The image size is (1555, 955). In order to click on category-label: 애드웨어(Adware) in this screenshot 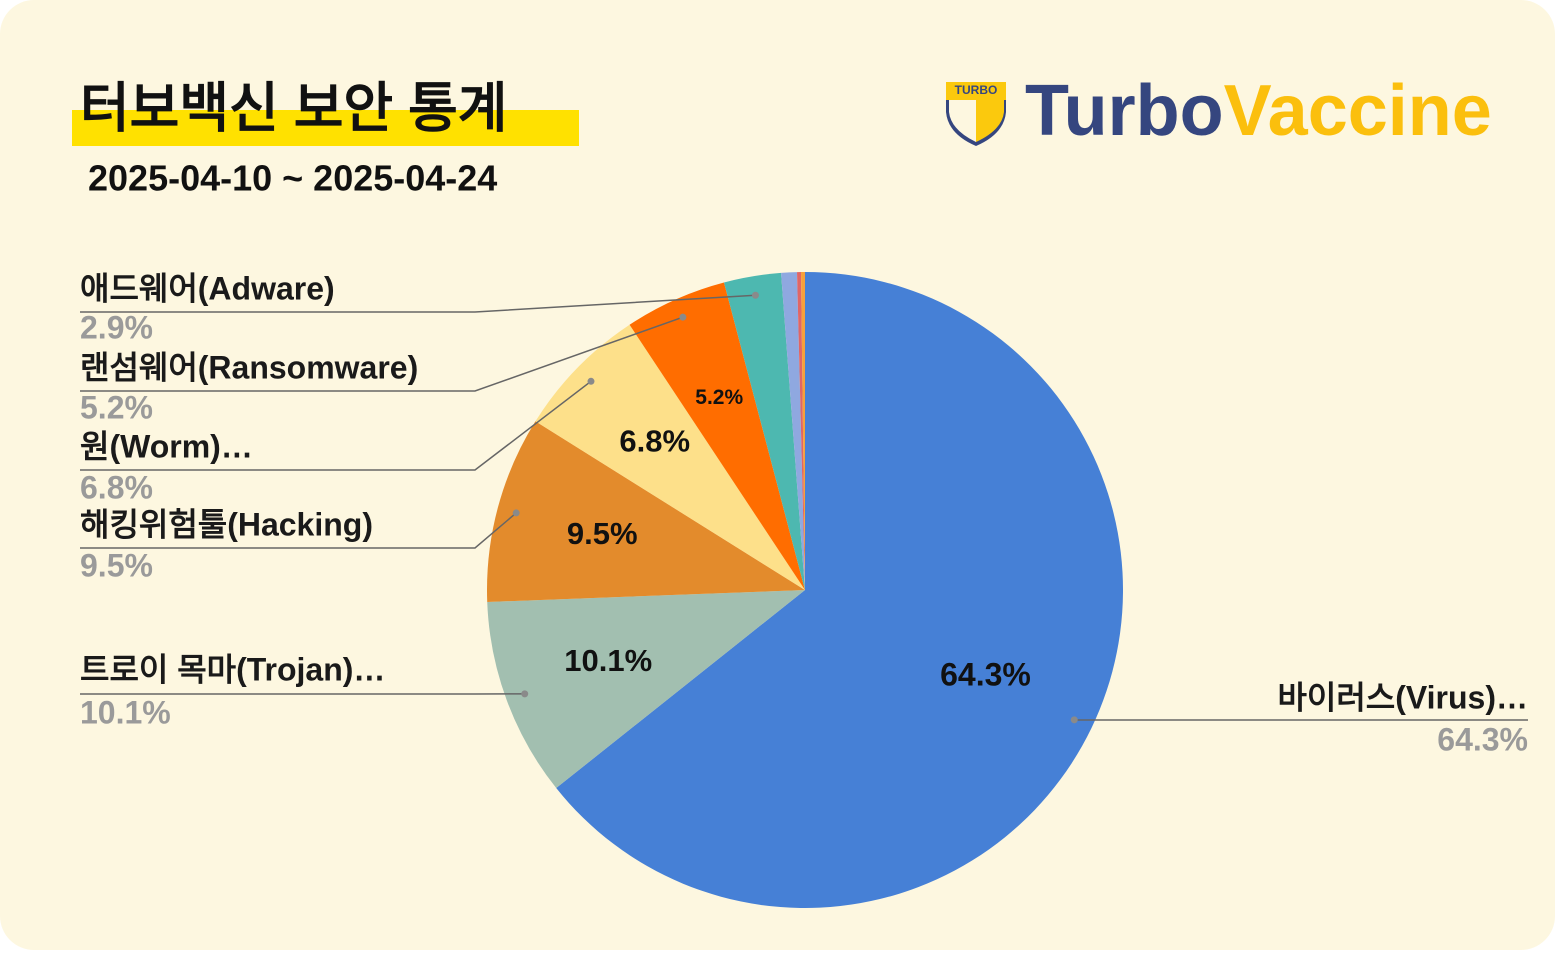, I will do `click(207, 288)`.